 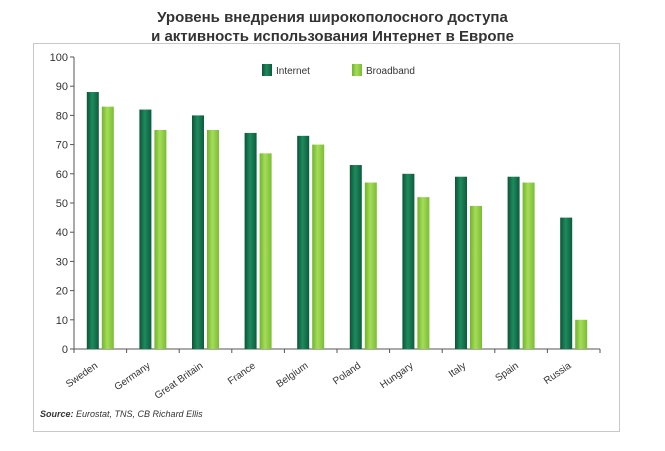 I want to click on bar-internet-france, so click(x=250, y=240).